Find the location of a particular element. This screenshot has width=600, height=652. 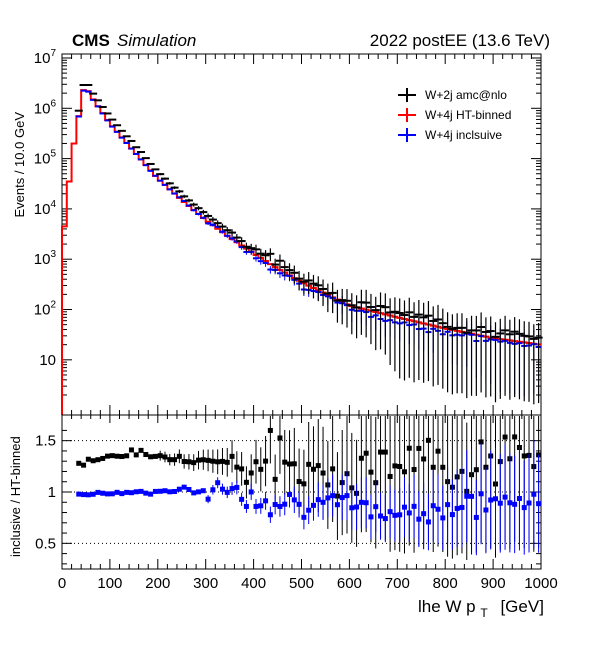

top-y-tick-label: 10⁴ is located at coordinates (45, 208).